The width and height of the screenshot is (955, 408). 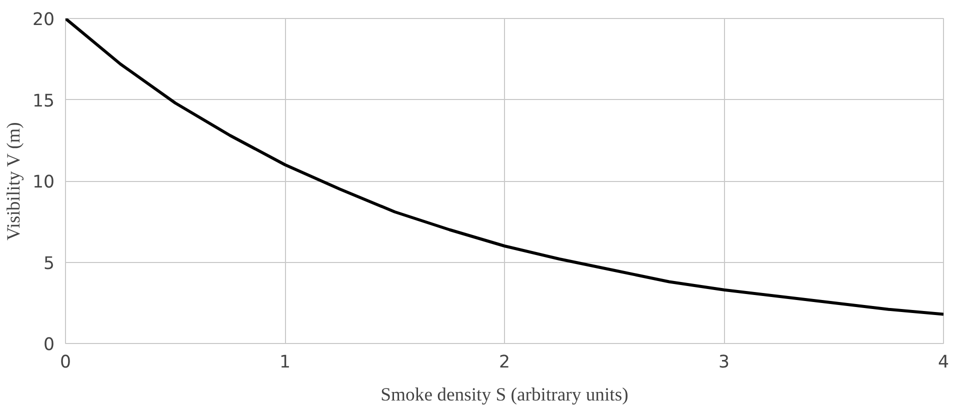 I want to click on x-tick-label: 2, so click(x=504, y=362).